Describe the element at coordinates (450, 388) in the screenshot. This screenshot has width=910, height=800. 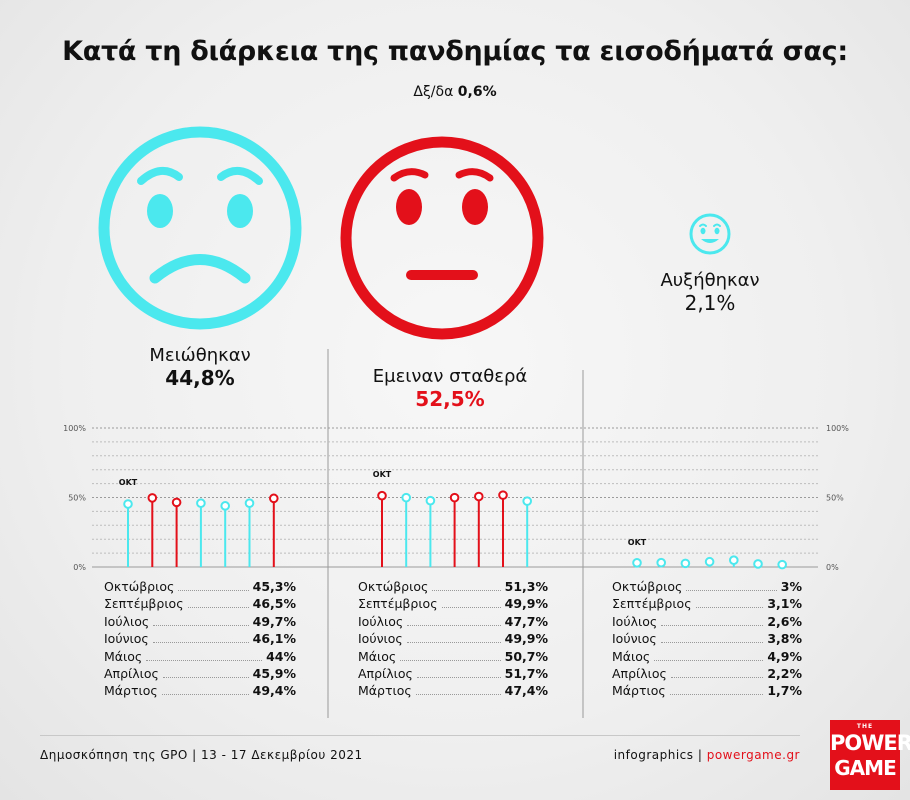
I see `stable-summary: Εμειναν σταθερά 52,5%` at that location.